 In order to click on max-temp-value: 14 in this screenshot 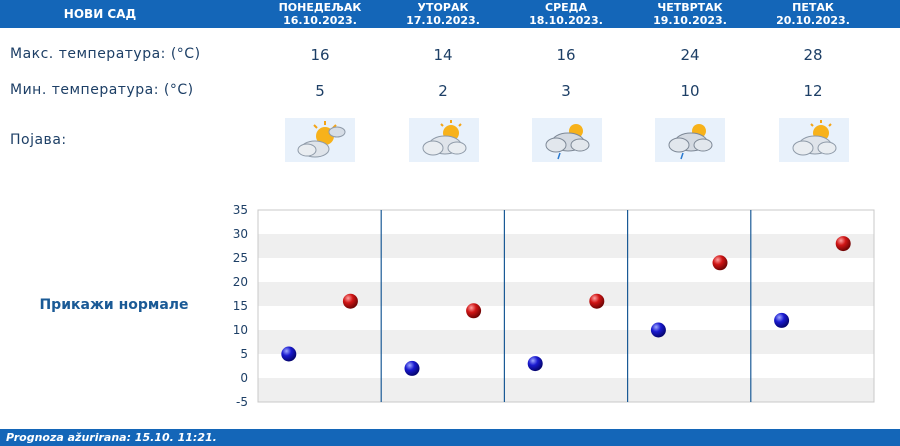, I will do `click(443, 55)`.